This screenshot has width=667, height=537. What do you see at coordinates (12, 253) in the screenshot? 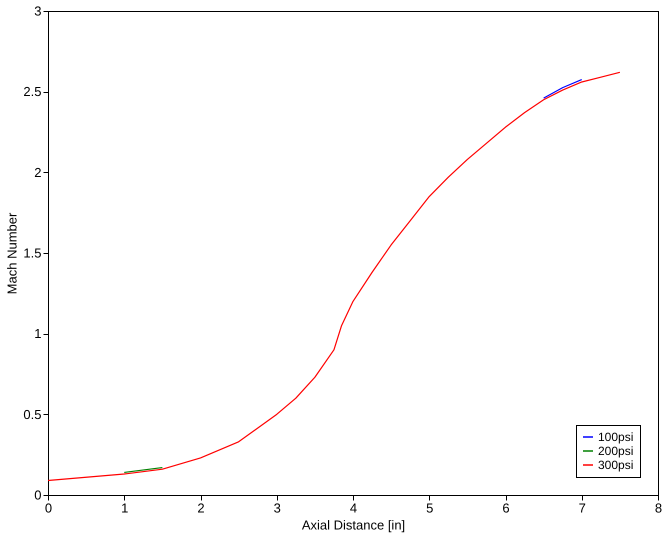
I see `y-axis-title: Mach Number` at bounding box center [12, 253].